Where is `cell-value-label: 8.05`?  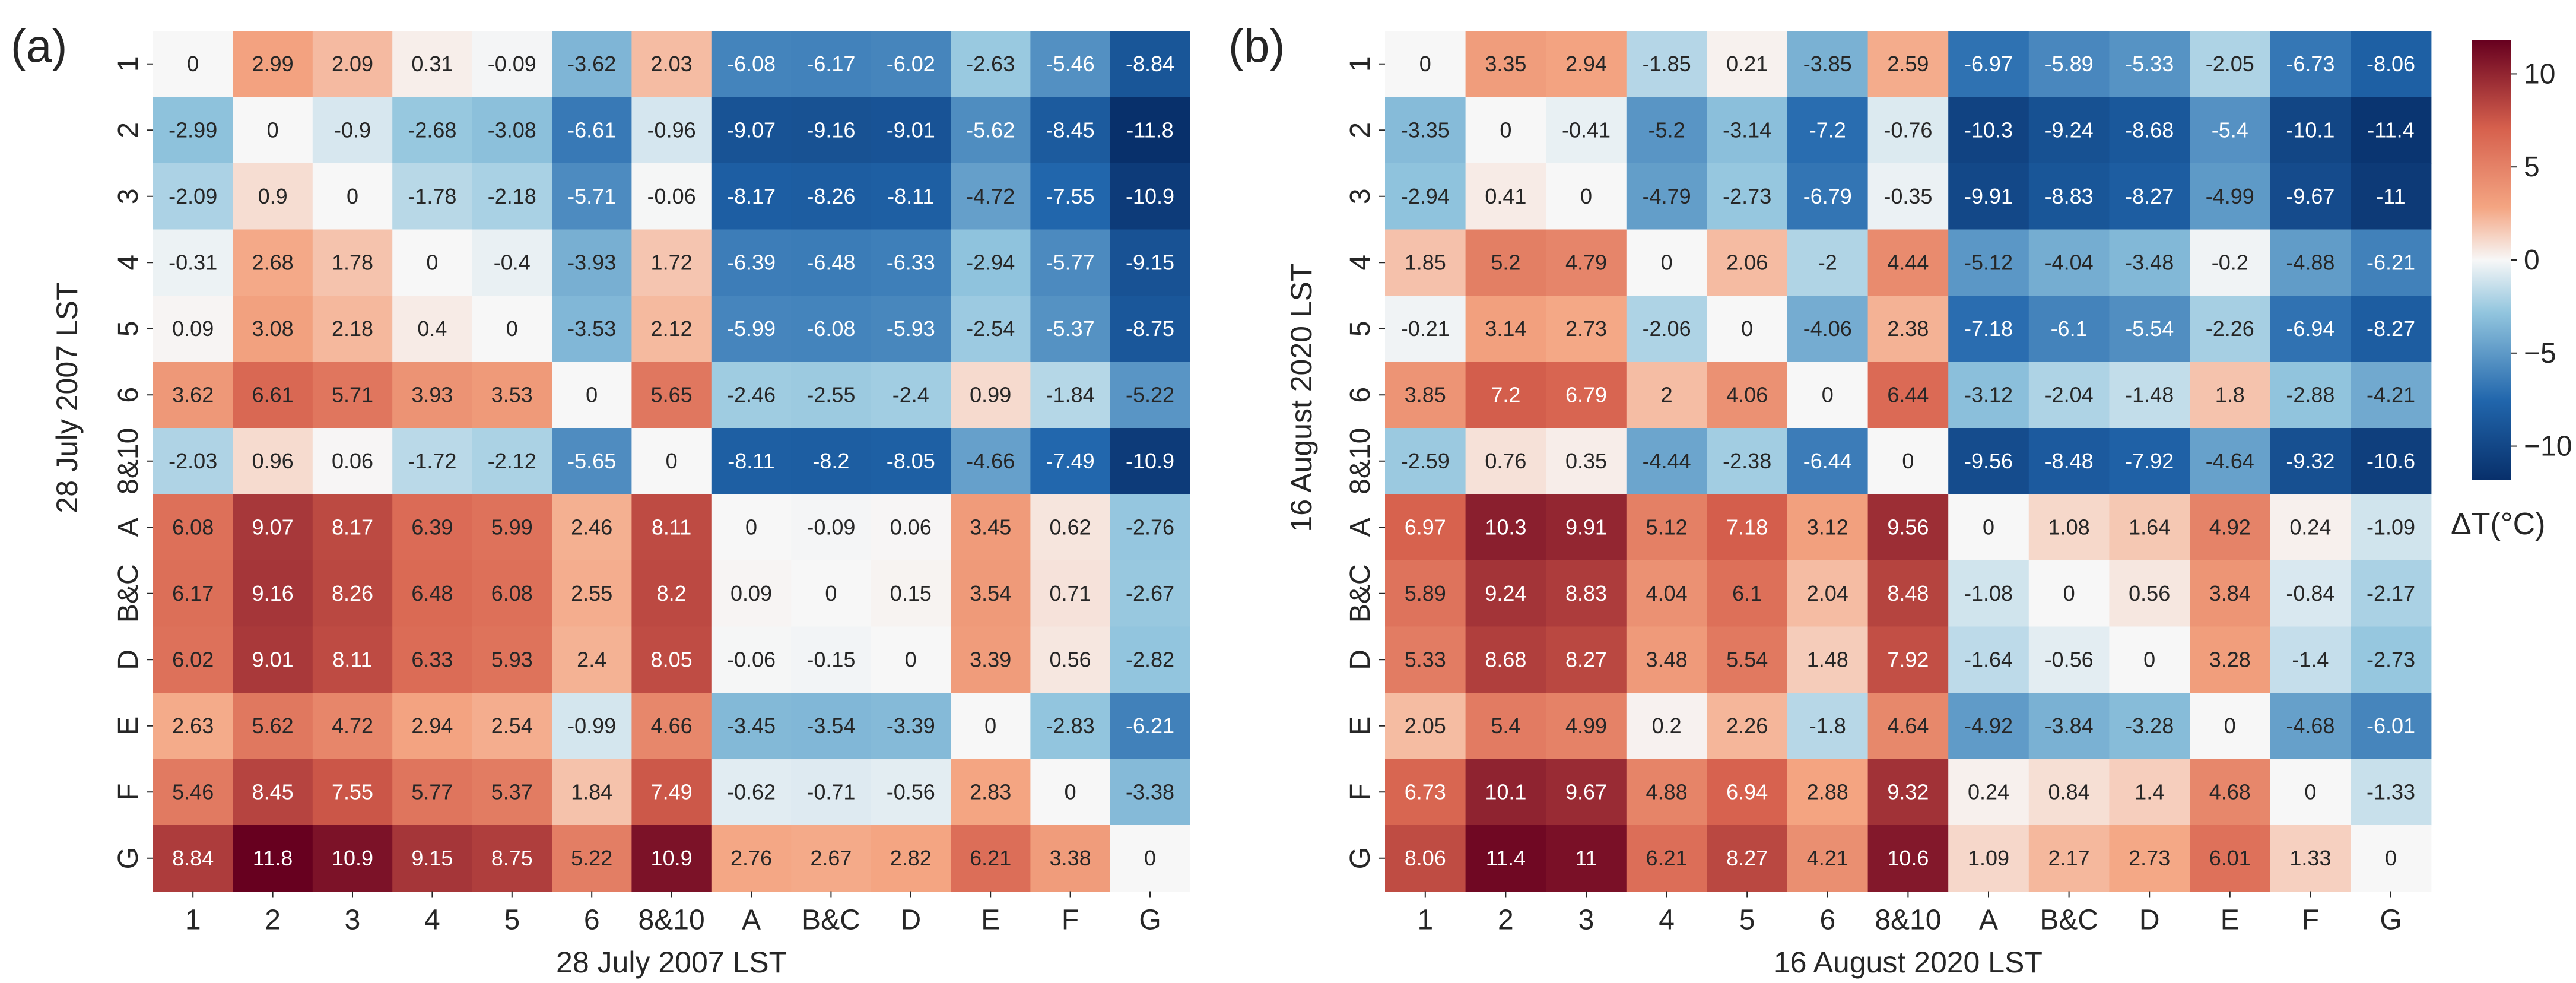
cell-value-label: 8.05 is located at coordinates (672, 659).